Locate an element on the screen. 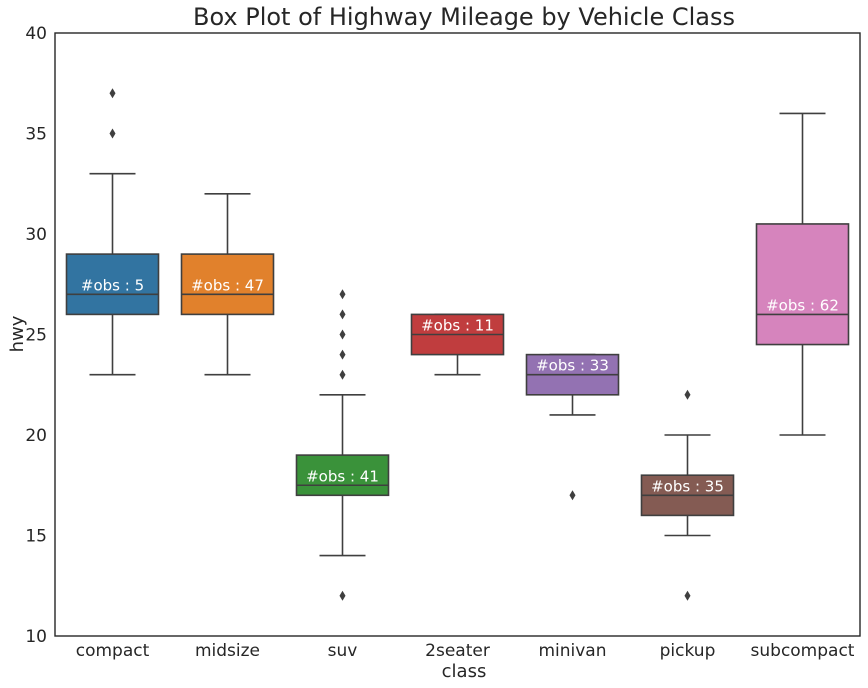 Image resolution: width=868 pixels, height=688 pixels. y-tick-label: 10 is located at coordinates (36, 637).